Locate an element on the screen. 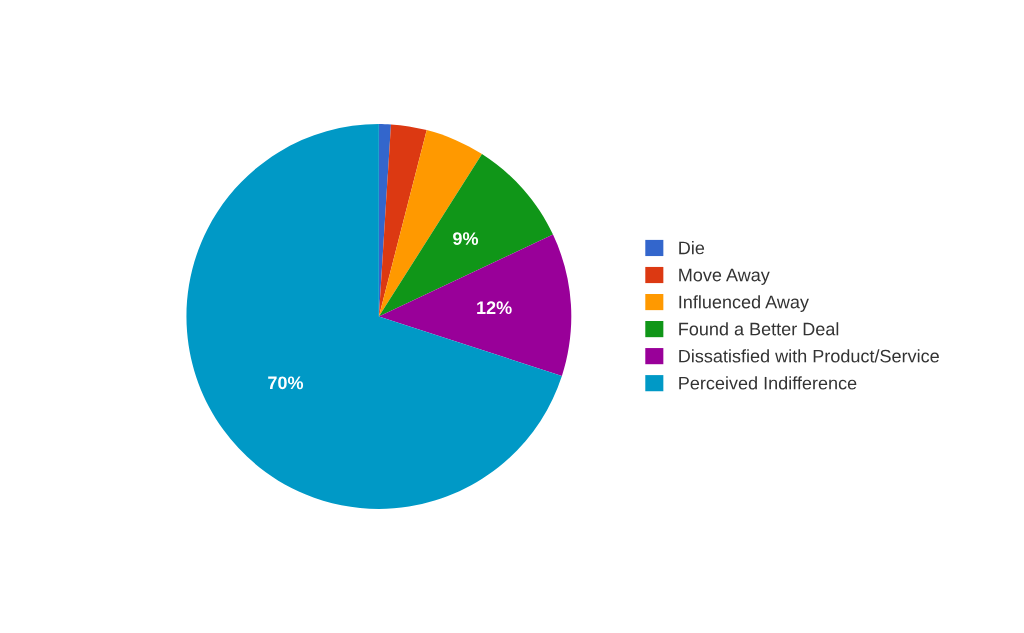 This screenshot has width=1024, height=633. legend-label: Influenced Away is located at coordinates (744, 303).